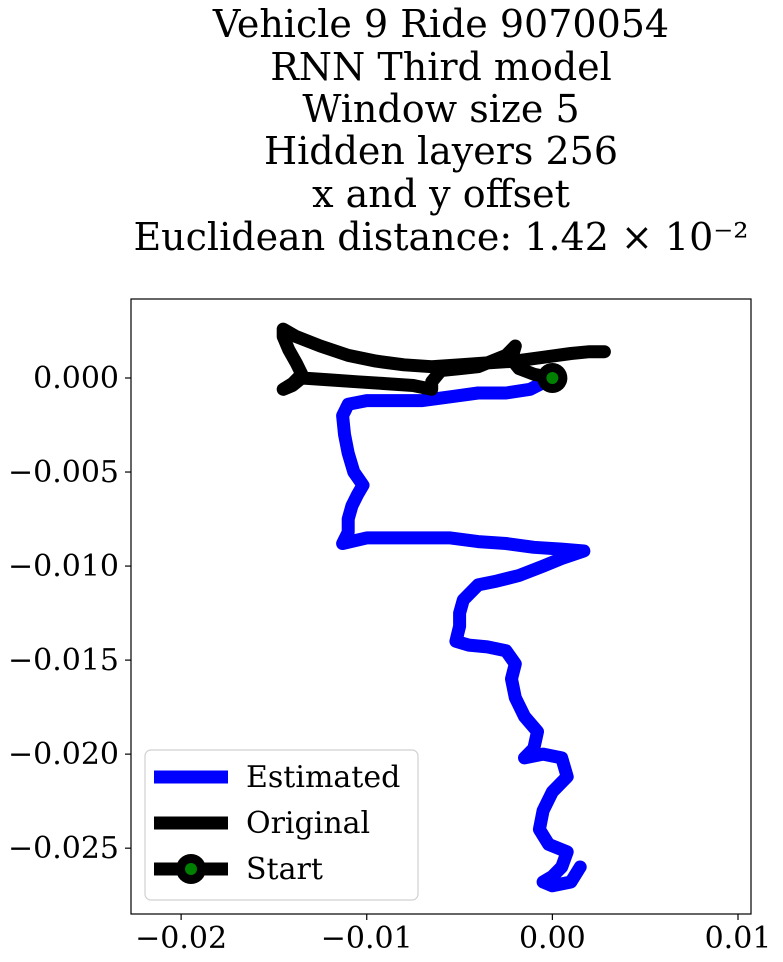 The image size is (783, 962). Describe the element at coordinates (443, 359) in the screenshot. I see `series-line-original` at that location.